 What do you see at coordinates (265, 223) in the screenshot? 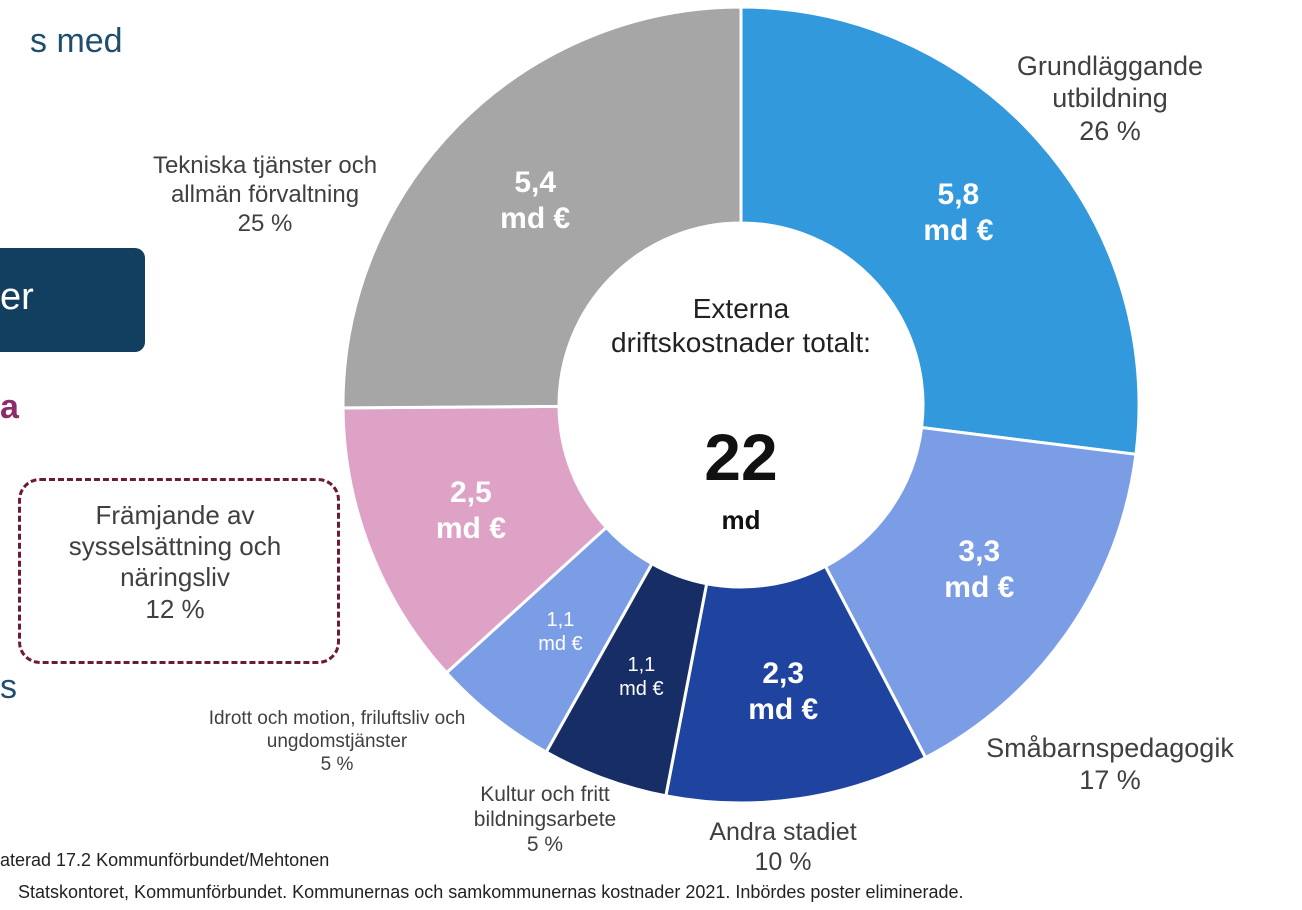
I see `category-share: 25 %` at bounding box center [265, 223].